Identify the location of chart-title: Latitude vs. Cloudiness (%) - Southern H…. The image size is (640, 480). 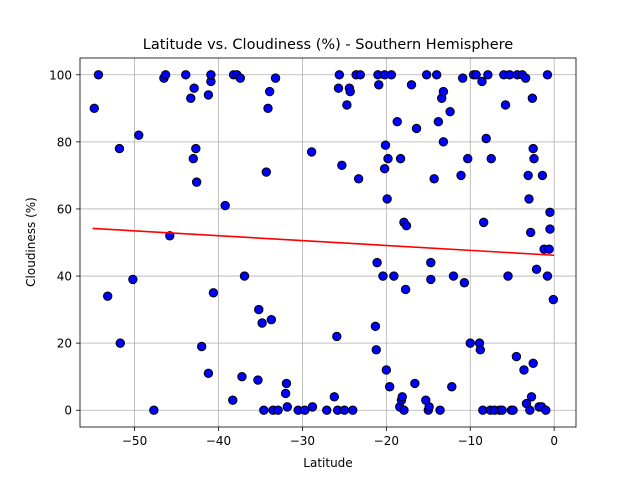
(328, 45).